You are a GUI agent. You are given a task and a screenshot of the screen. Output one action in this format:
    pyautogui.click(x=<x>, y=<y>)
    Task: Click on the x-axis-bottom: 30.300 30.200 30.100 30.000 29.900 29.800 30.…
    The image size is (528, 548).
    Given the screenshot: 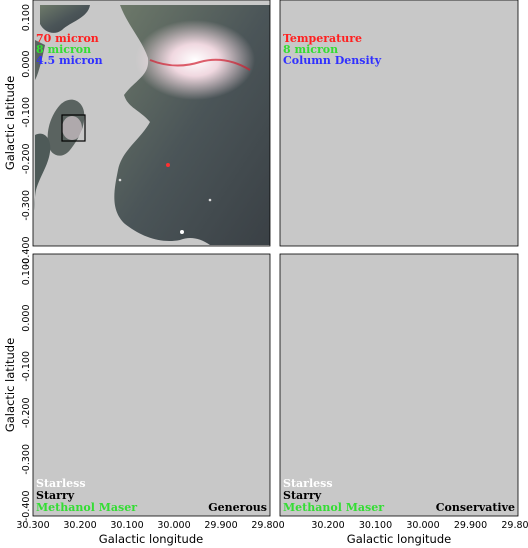 What is the action you would take?
    pyautogui.click(x=272, y=533)
    